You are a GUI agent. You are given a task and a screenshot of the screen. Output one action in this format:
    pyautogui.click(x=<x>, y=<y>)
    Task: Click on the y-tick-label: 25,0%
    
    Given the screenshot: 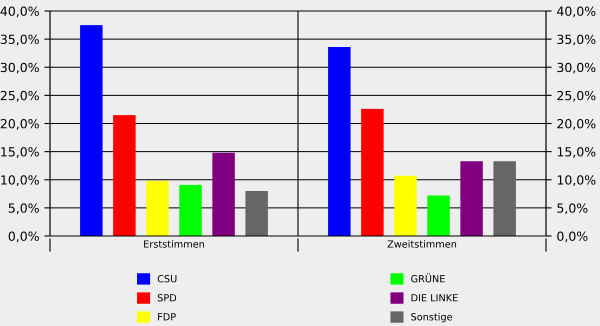 What is the action you would take?
    pyautogui.click(x=19, y=96)
    